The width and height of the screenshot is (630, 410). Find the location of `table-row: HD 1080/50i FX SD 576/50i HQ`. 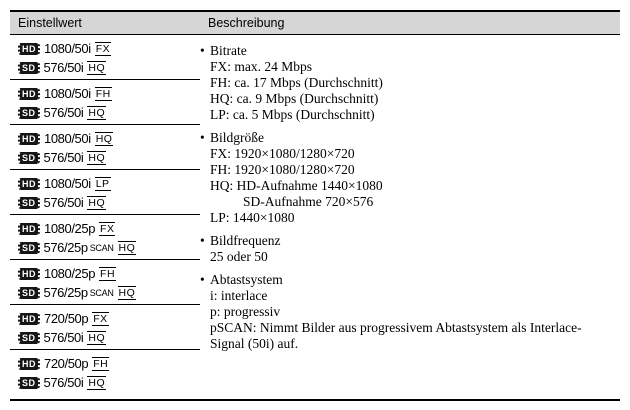

table-row: HD 1080/50i FX SD 576/50i HQ is located at coordinates (105, 57).